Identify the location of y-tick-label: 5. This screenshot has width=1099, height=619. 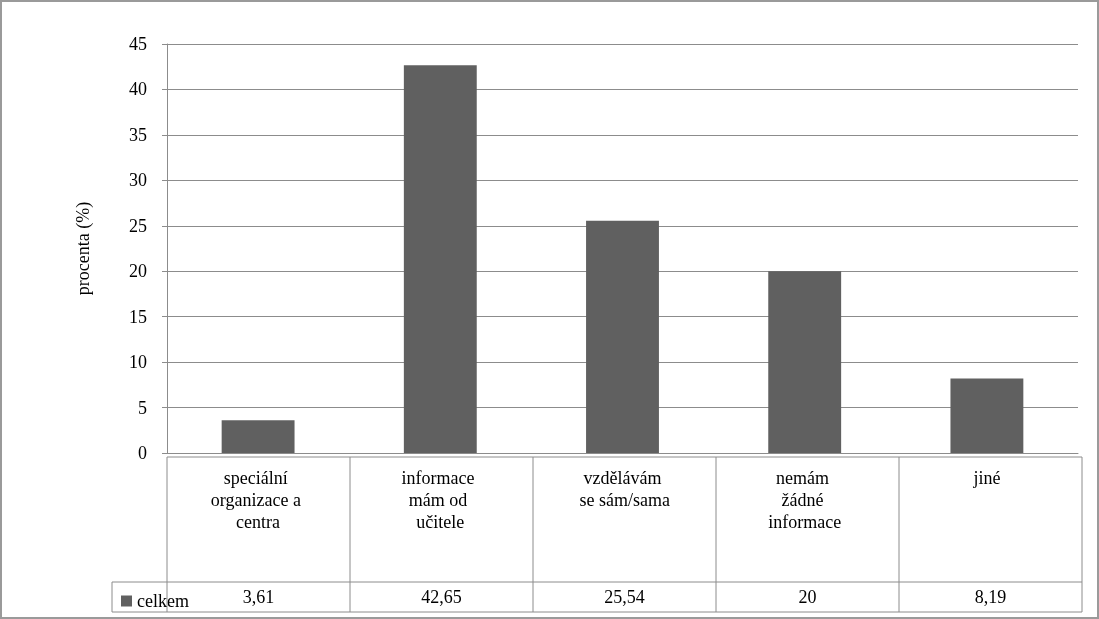
(142, 407).